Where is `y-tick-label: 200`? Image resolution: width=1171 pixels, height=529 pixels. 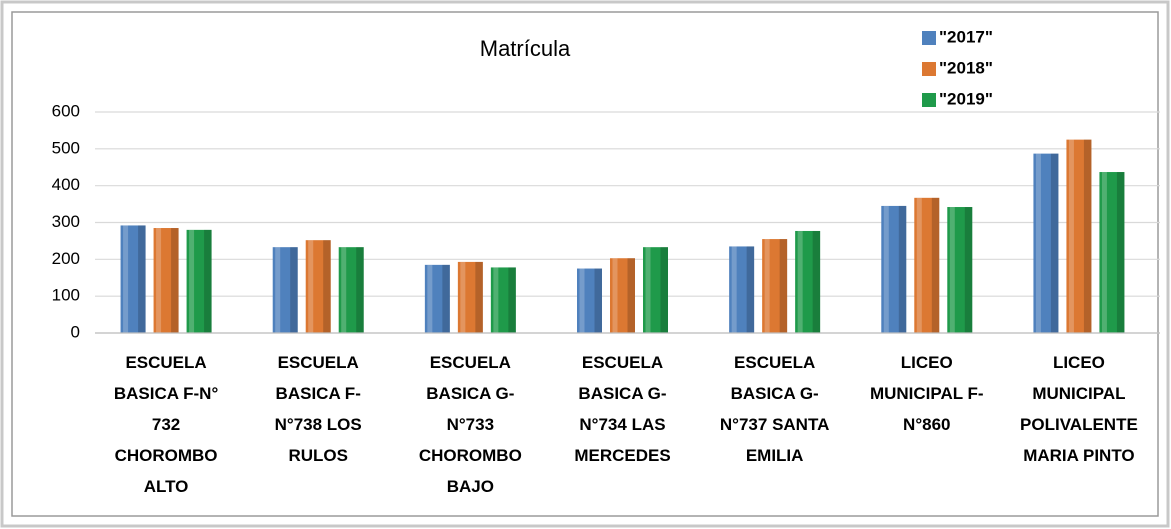 y-tick-label: 200 is located at coordinates (66, 258).